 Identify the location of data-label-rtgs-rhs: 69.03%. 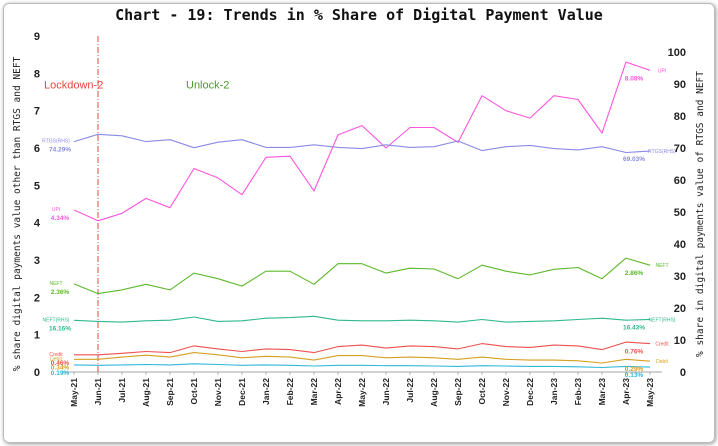
(634, 159).